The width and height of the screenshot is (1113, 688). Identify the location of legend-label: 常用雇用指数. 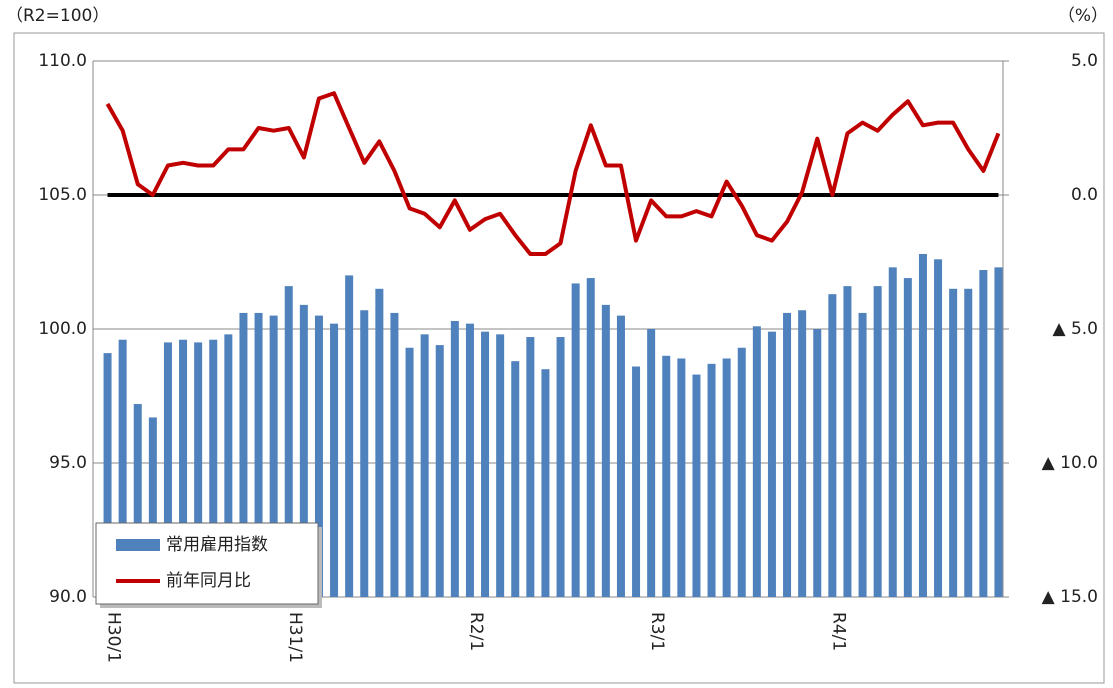
(217, 545).